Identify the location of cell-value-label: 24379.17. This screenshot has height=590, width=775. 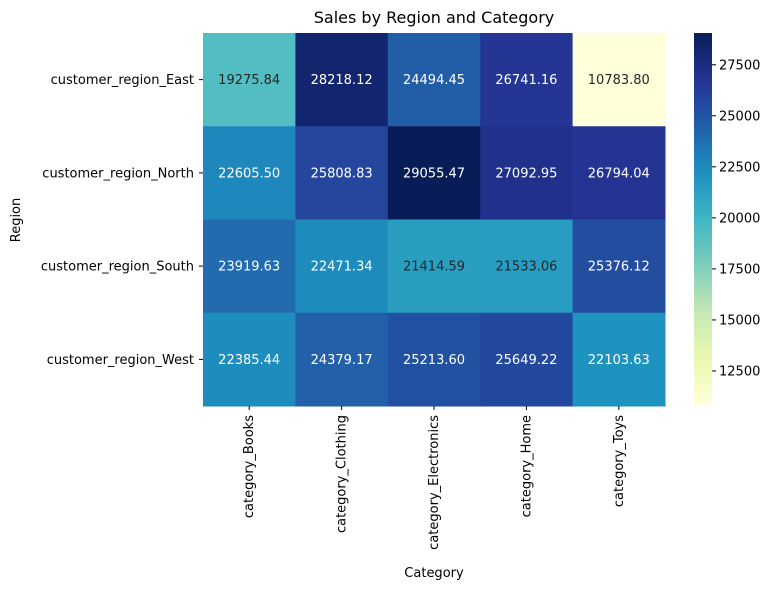
(342, 360).